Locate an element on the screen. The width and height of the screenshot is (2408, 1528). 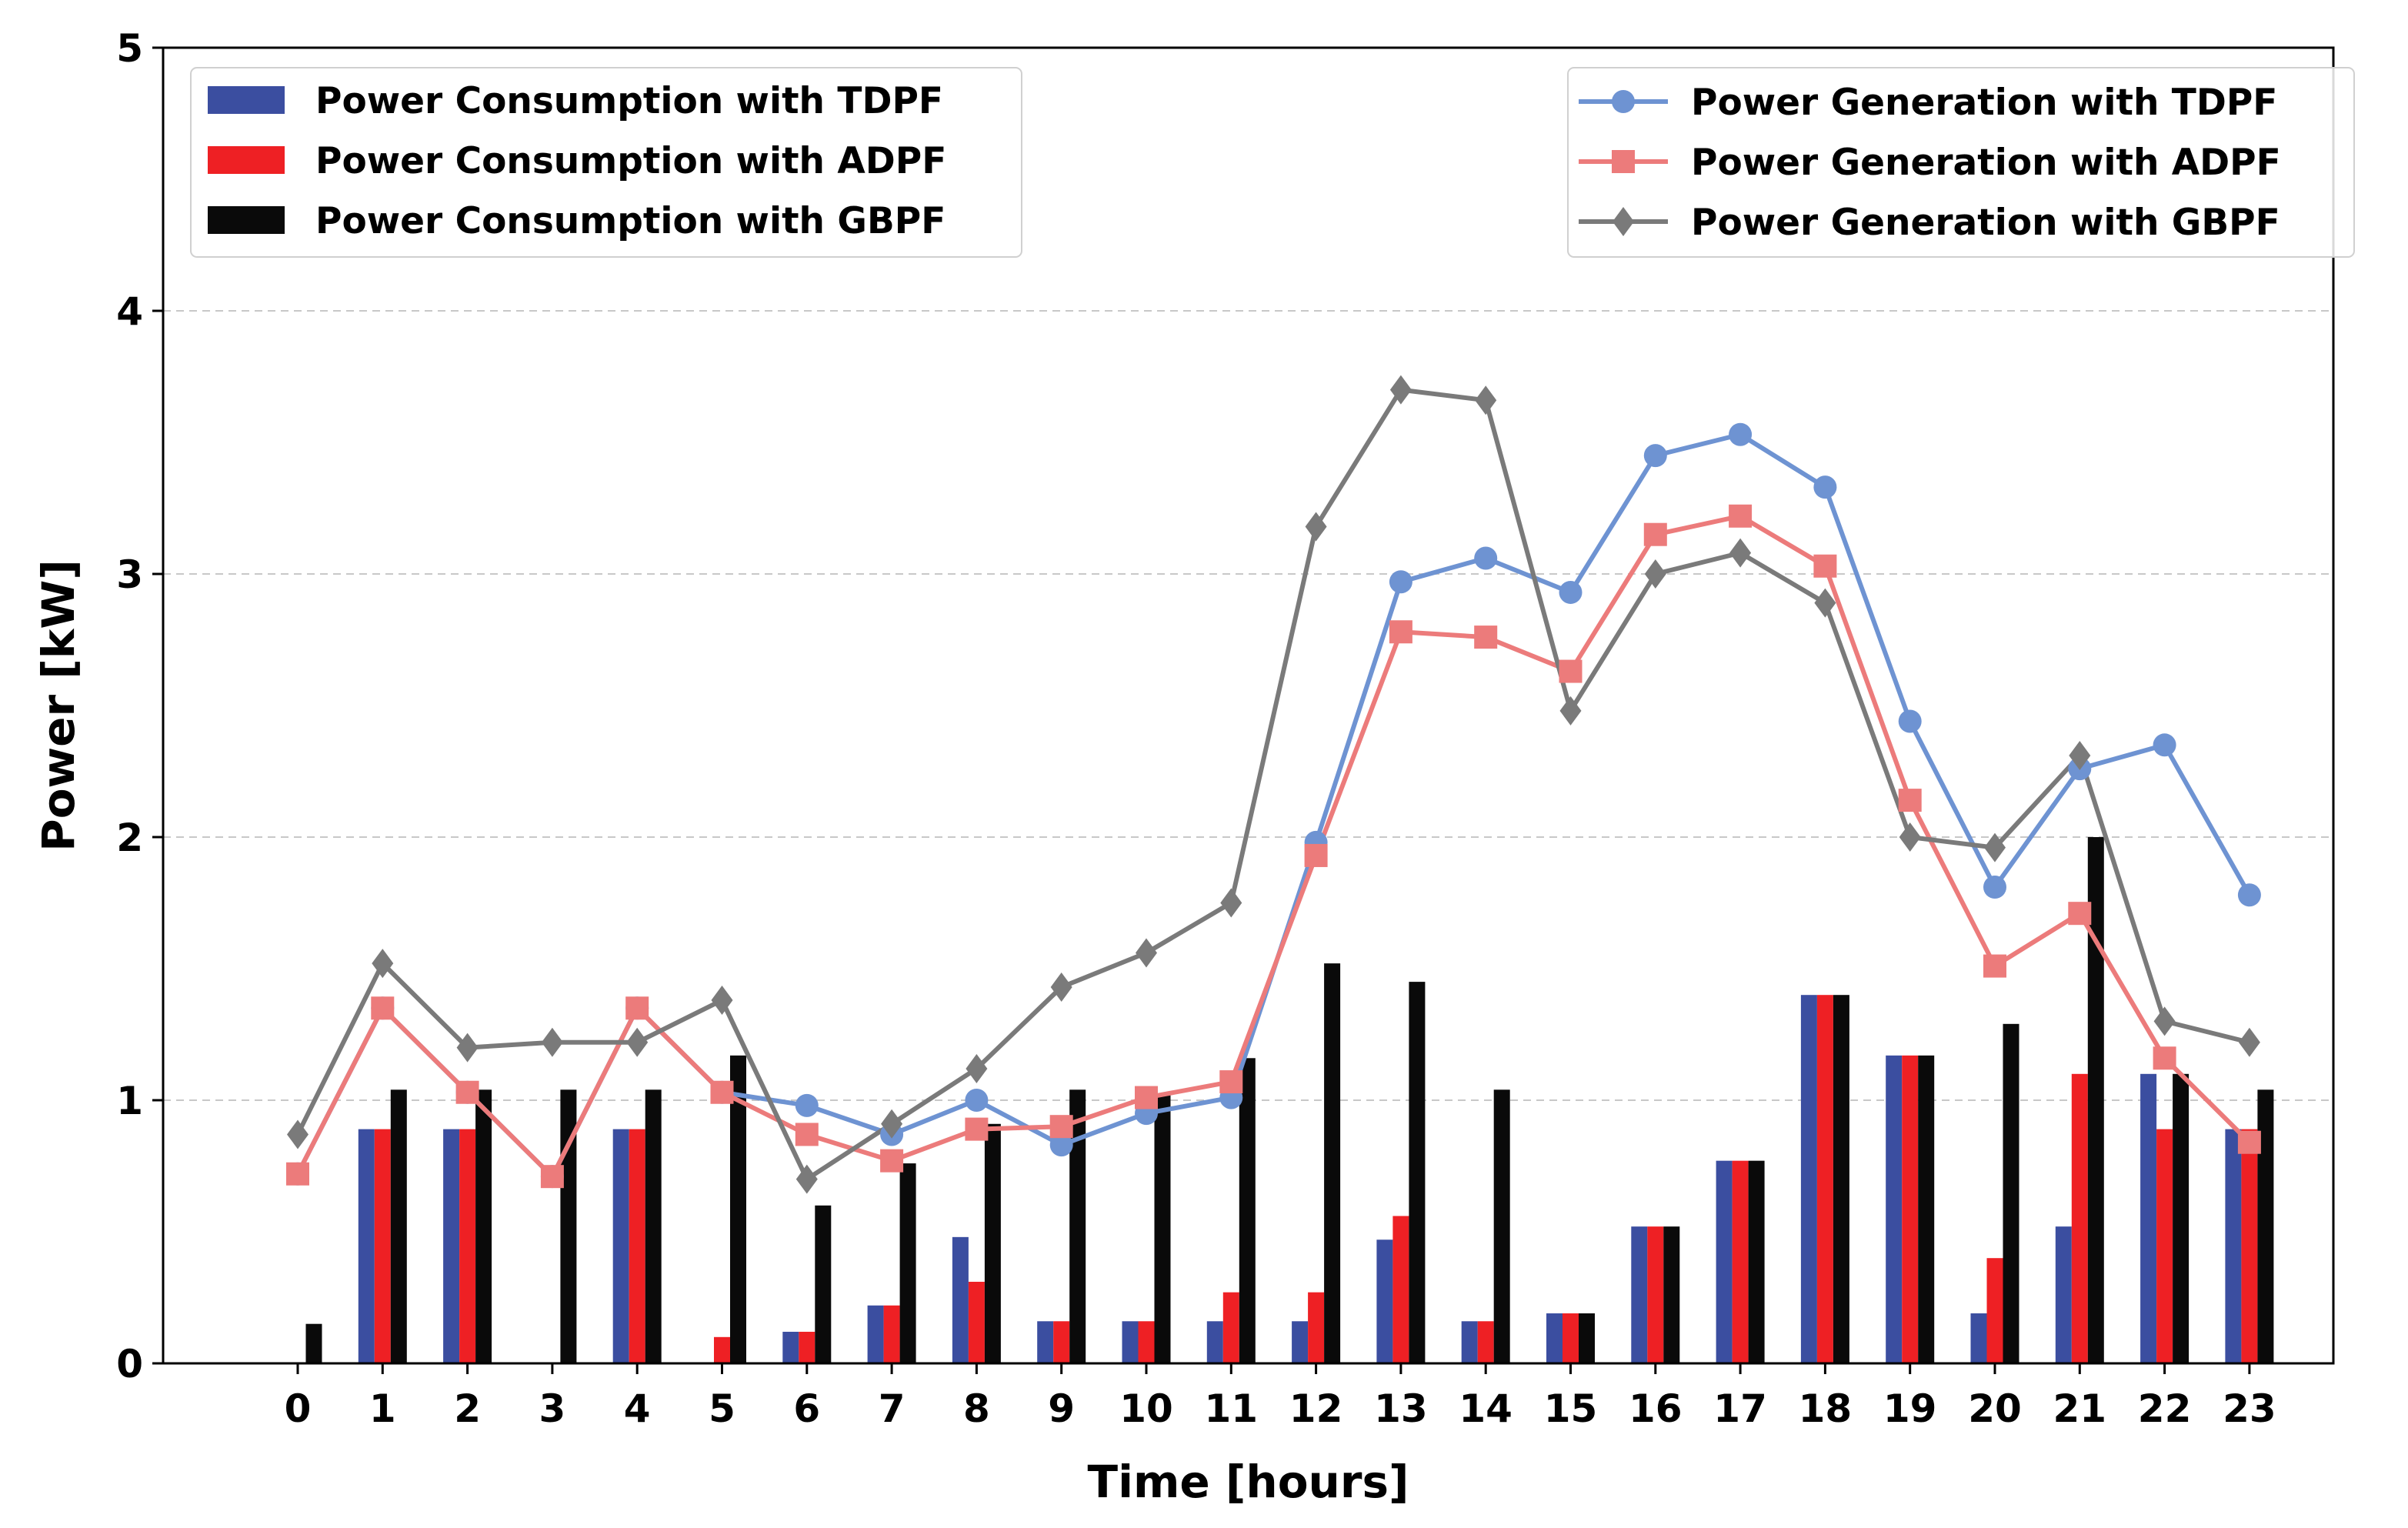
x-tick-label: 15 is located at coordinates (1571, 1409).